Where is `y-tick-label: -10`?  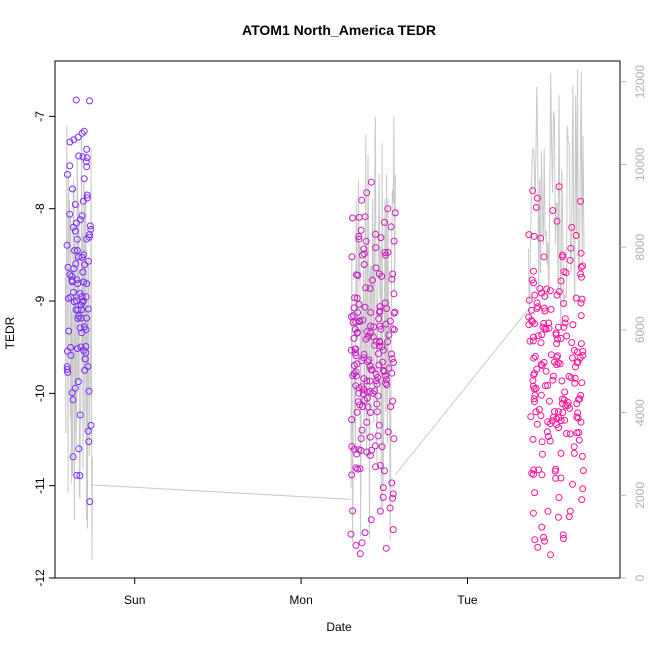
y-tick-label: -10 is located at coordinates (40, 393).